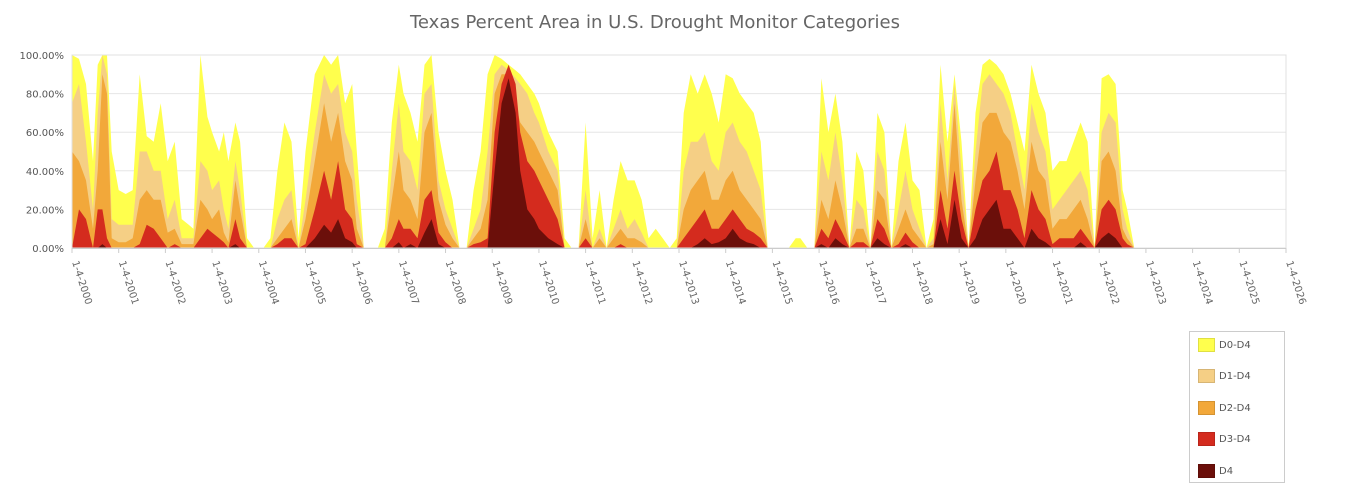  Describe the element at coordinates (1206, 408) in the screenshot. I see `legend-swatch-d2-d4` at that location.